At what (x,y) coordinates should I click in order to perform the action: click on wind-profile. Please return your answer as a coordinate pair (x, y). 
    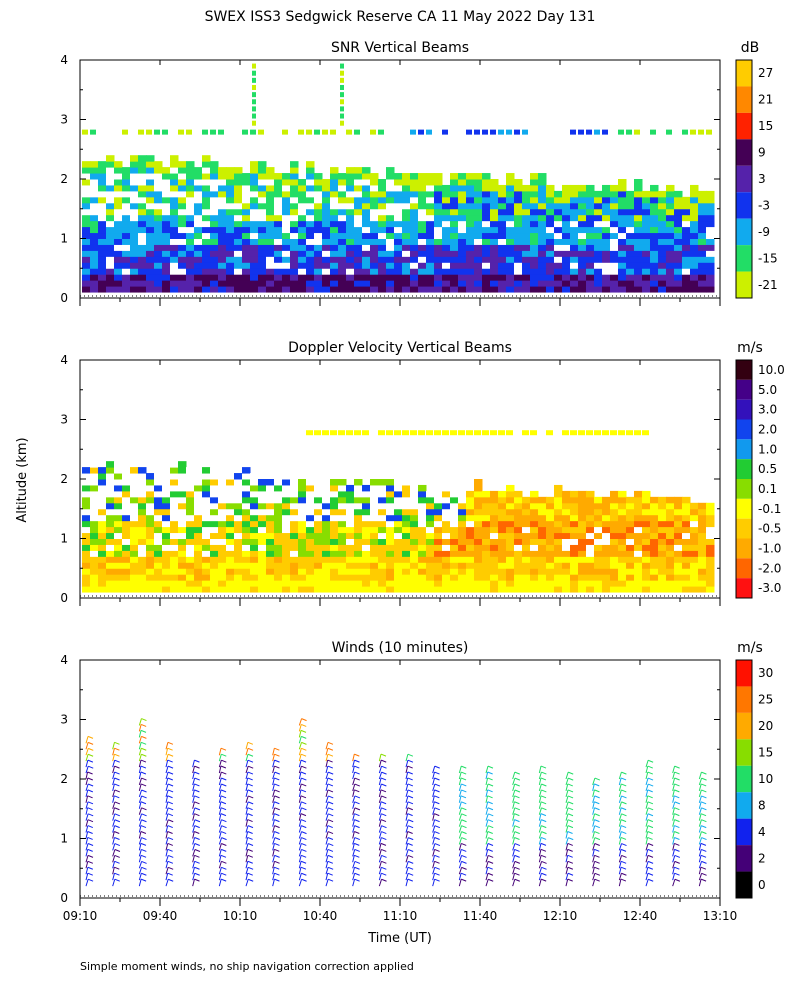
    Looking at the image, I should click on (222, 817).